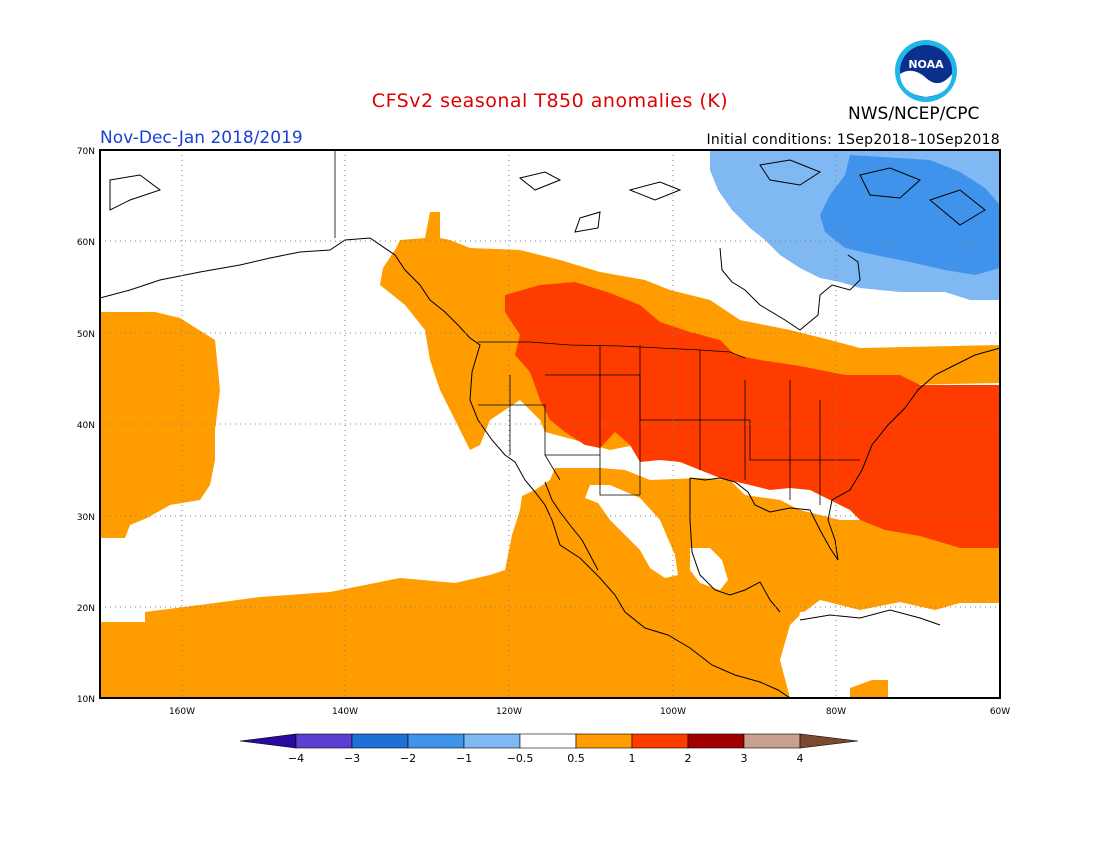  Describe the element at coordinates (589, 712) in the screenshot. I see `longitude-labels: 160W 140W 120W 100W 80W 60W` at that location.